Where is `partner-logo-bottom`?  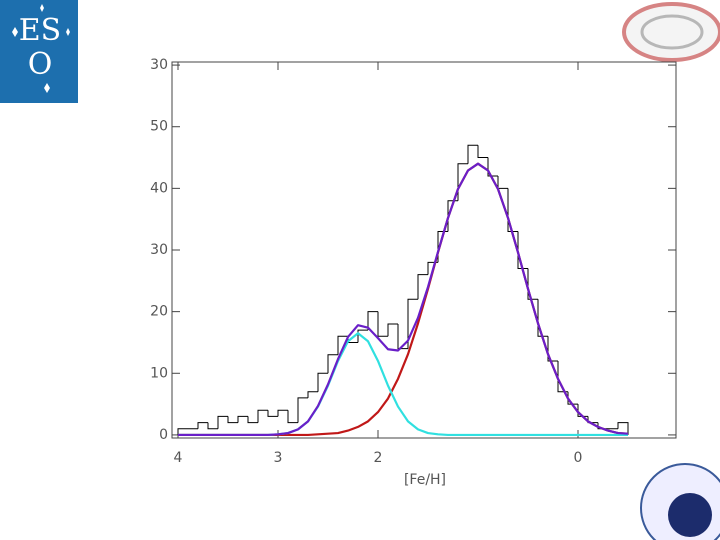 partner-logo-bottom is located at coordinates (680, 501).